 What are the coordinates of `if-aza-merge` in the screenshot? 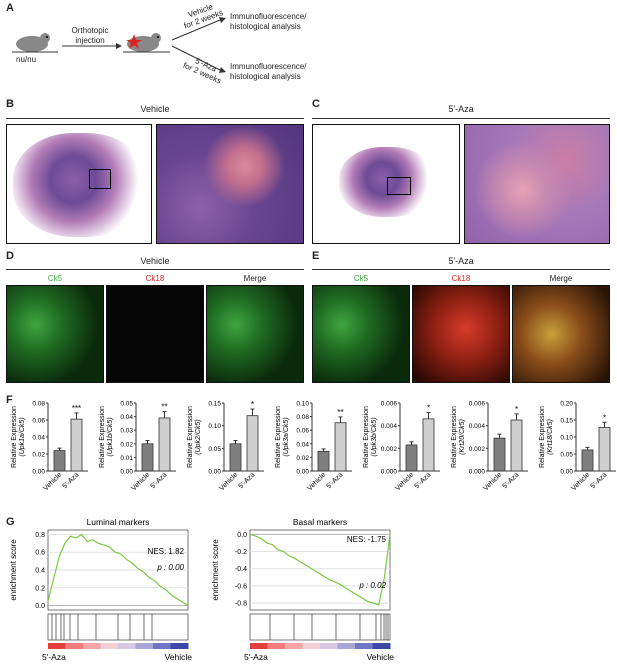 It's located at (561, 334).